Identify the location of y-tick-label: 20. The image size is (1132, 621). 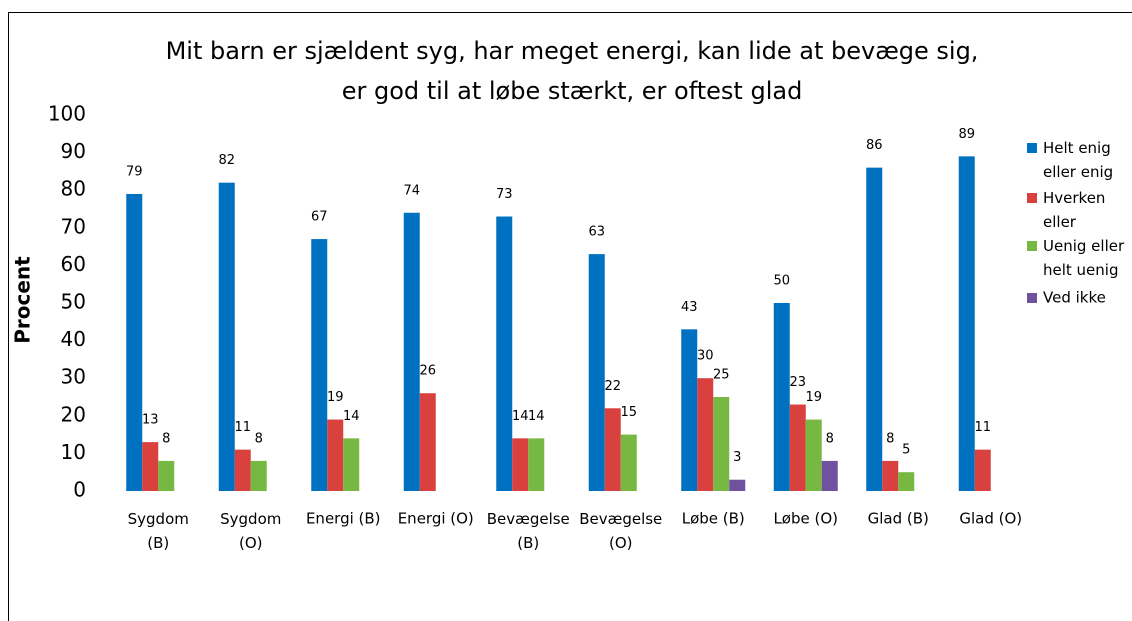
(73, 414).